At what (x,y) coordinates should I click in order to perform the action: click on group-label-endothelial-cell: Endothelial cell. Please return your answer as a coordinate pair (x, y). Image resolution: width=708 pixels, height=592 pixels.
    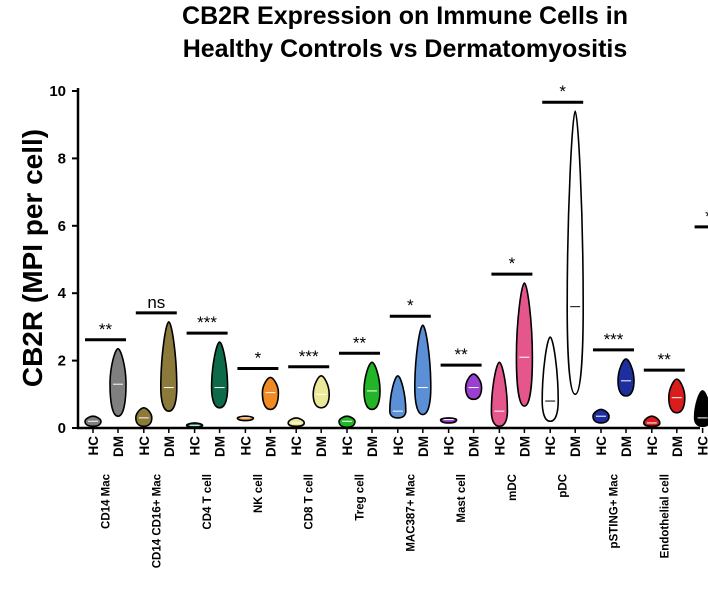
    Looking at the image, I should click on (665, 516).